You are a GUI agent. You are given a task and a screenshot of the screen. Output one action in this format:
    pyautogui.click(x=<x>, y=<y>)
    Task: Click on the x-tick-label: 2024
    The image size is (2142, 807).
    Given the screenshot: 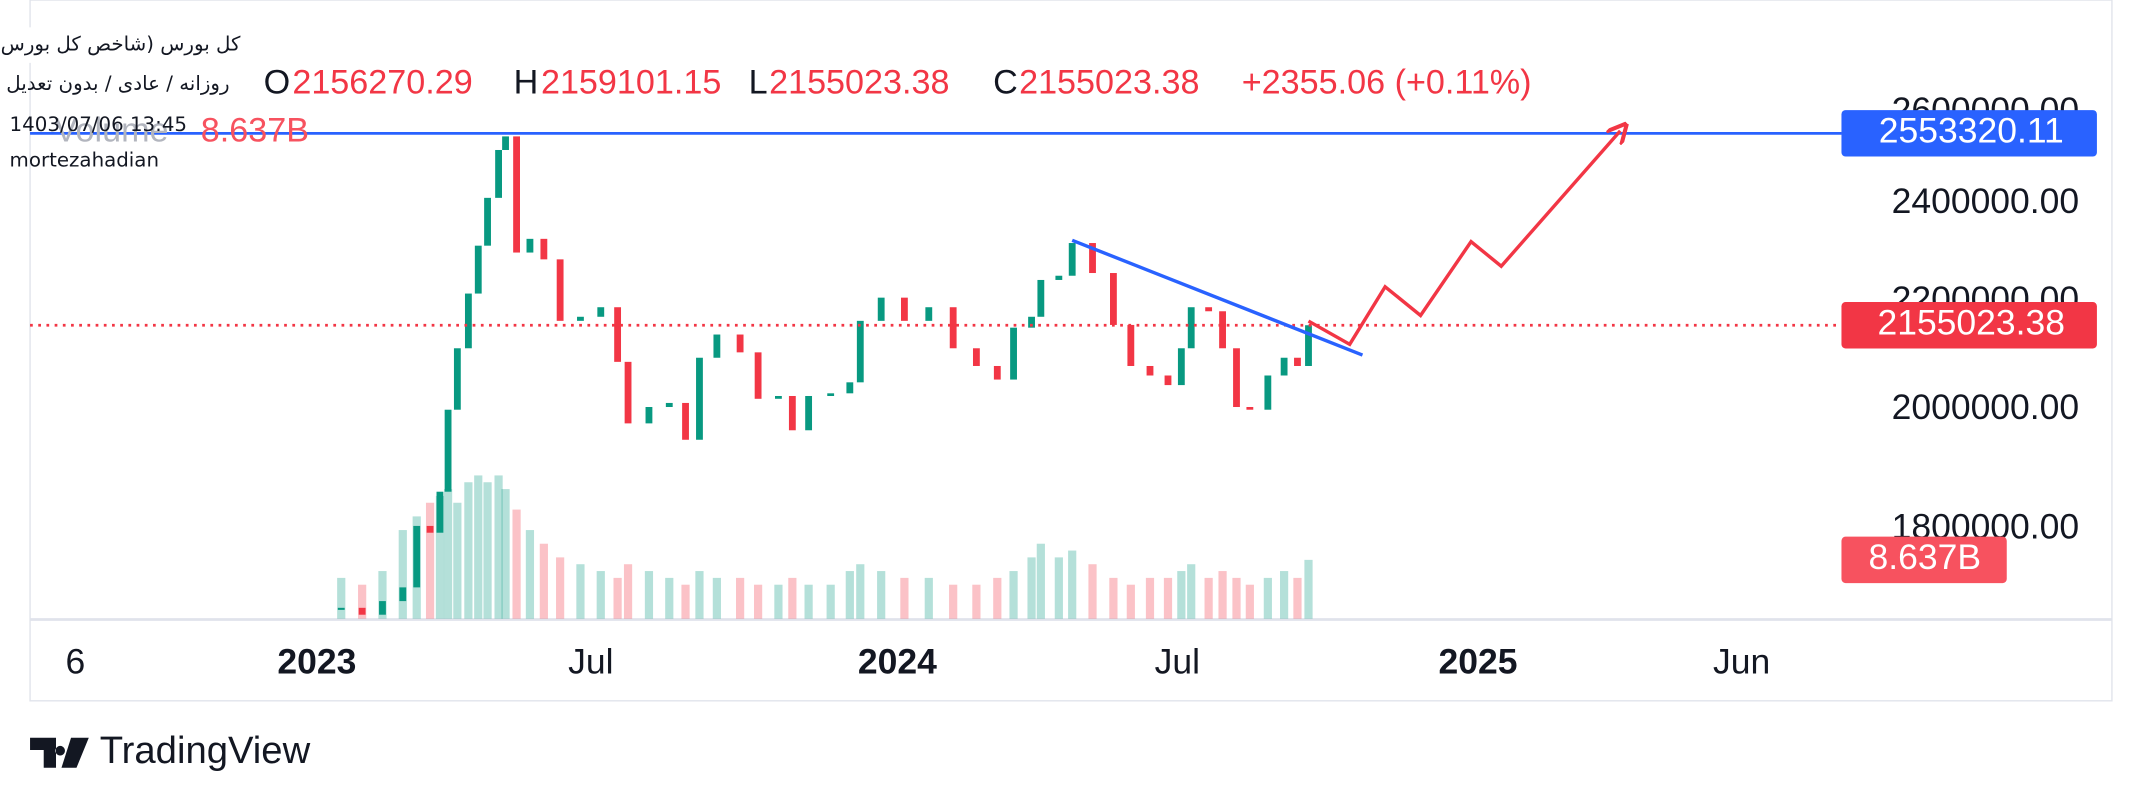 What is the action you would take?
    pyautogui.click(x=897, y=661)
    